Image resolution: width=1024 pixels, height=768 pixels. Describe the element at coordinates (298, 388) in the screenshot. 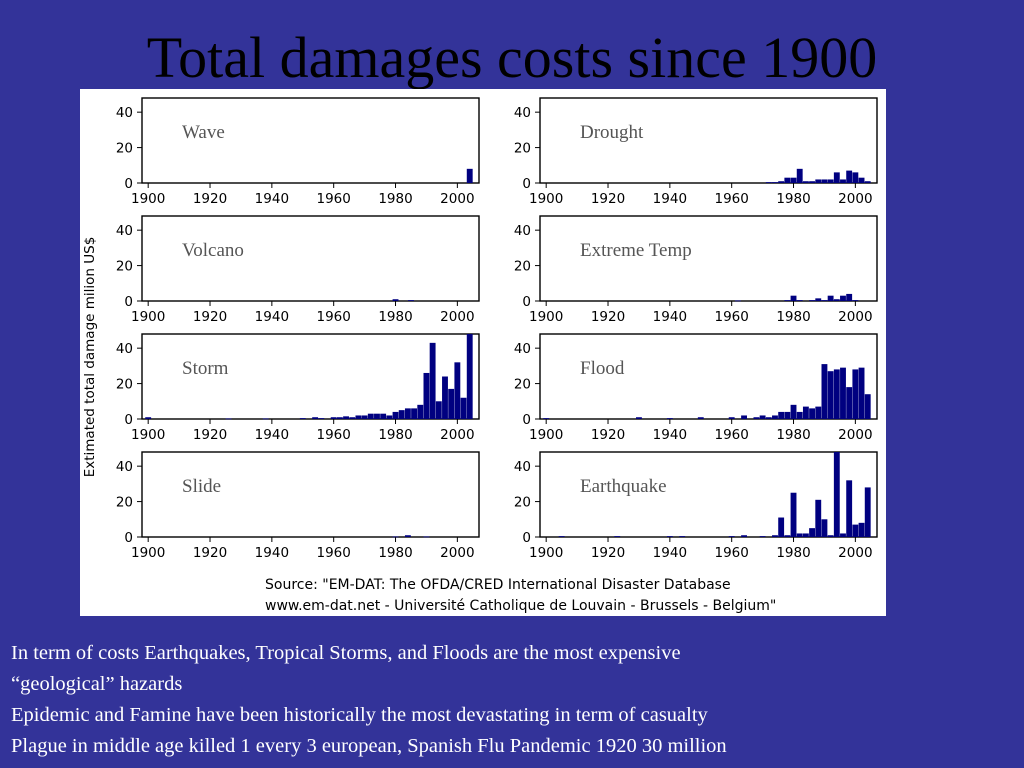

I see `panel-storm: 0 20 40 1900 1920 1940 1960 1980 2000 Storm` at that location.